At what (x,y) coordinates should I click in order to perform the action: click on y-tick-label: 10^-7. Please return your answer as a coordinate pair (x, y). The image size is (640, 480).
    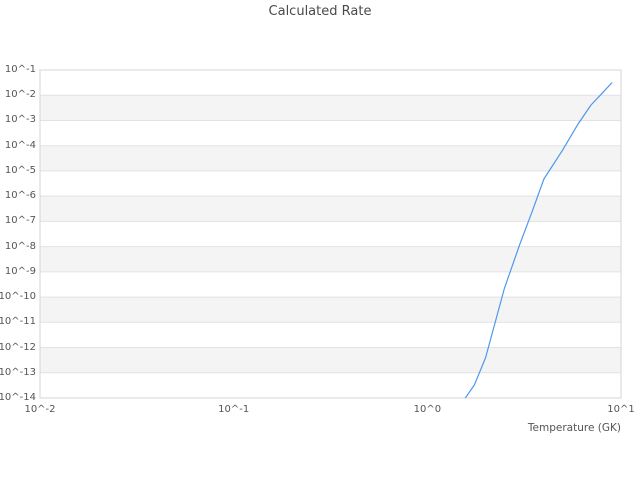
    Looking at the image, I should click on (20, 221).